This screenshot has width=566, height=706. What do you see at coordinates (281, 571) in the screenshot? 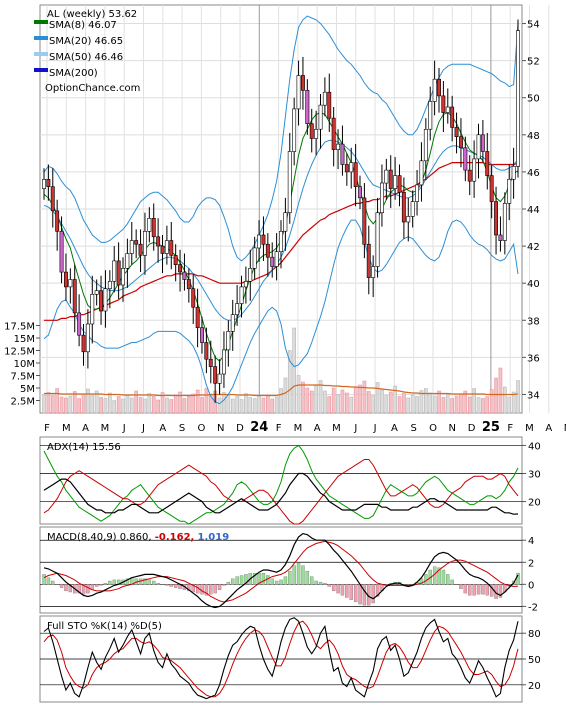
I see `macd-signal-line` at bounding box center [281, 571].